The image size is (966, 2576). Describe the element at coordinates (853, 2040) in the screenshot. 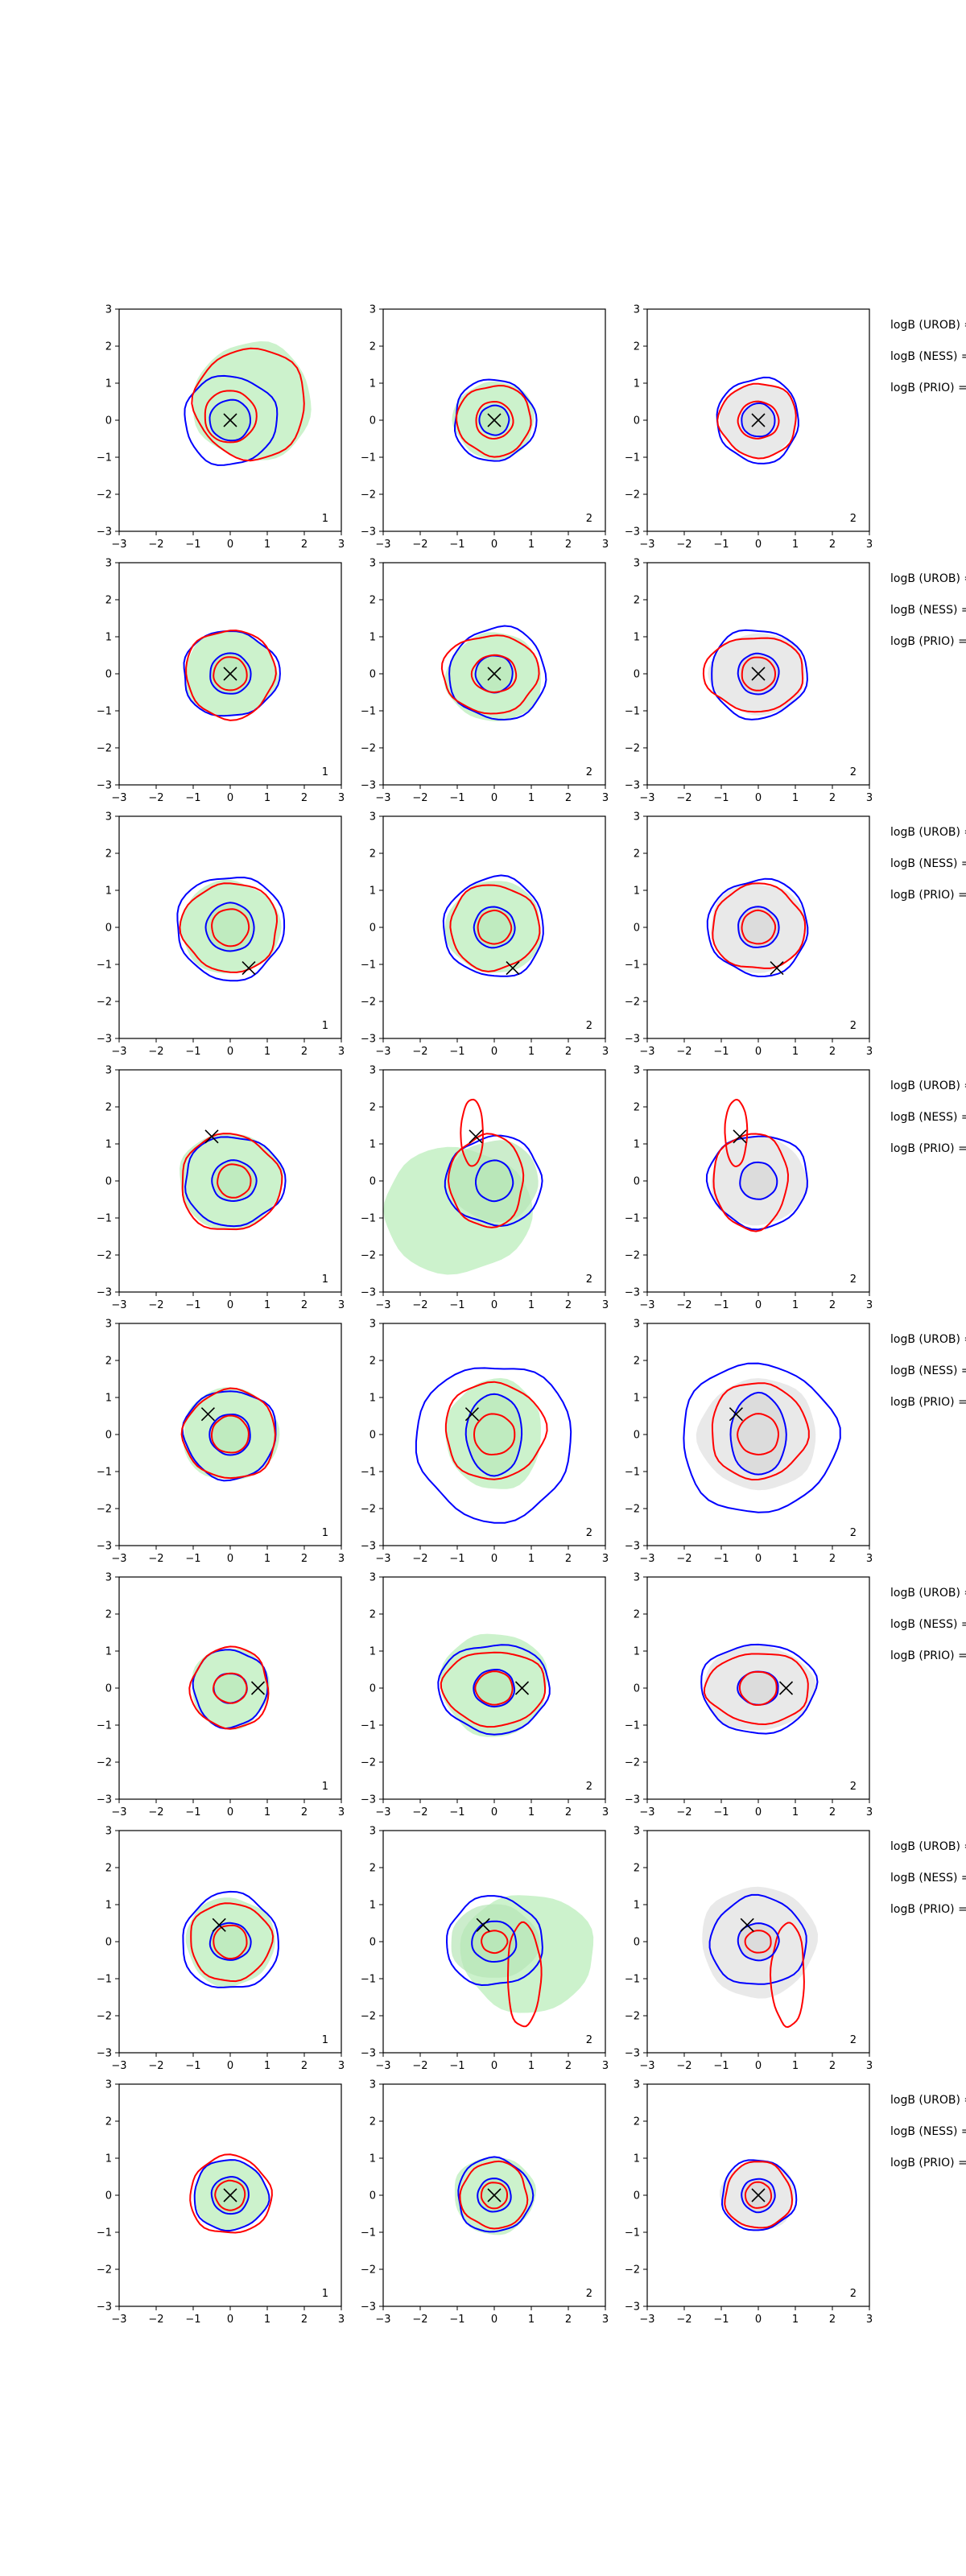

I see `panel-corner-label: 2` at that location.